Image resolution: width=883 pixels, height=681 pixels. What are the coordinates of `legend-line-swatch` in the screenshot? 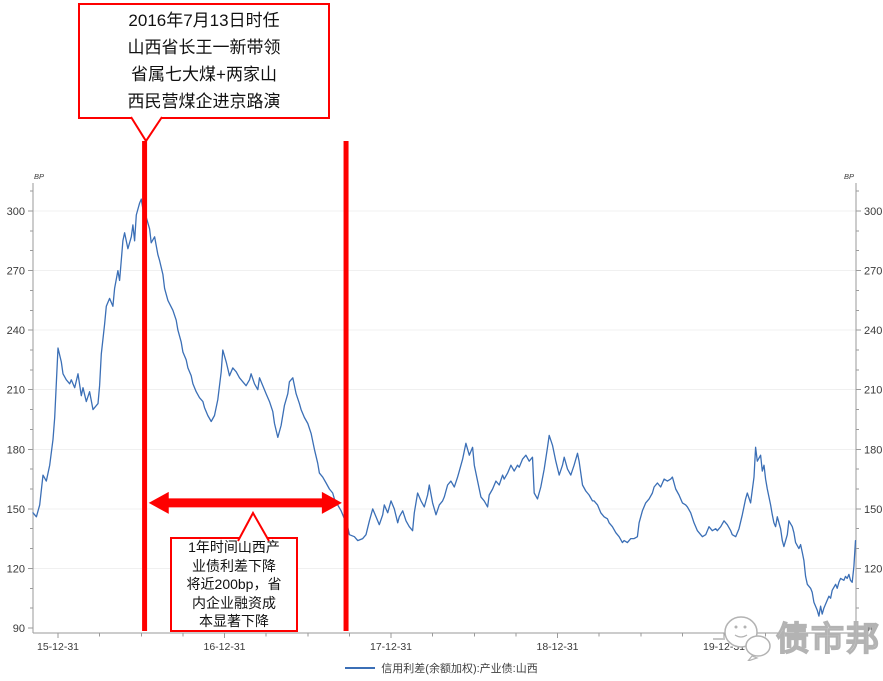 It's located at (360, 668).